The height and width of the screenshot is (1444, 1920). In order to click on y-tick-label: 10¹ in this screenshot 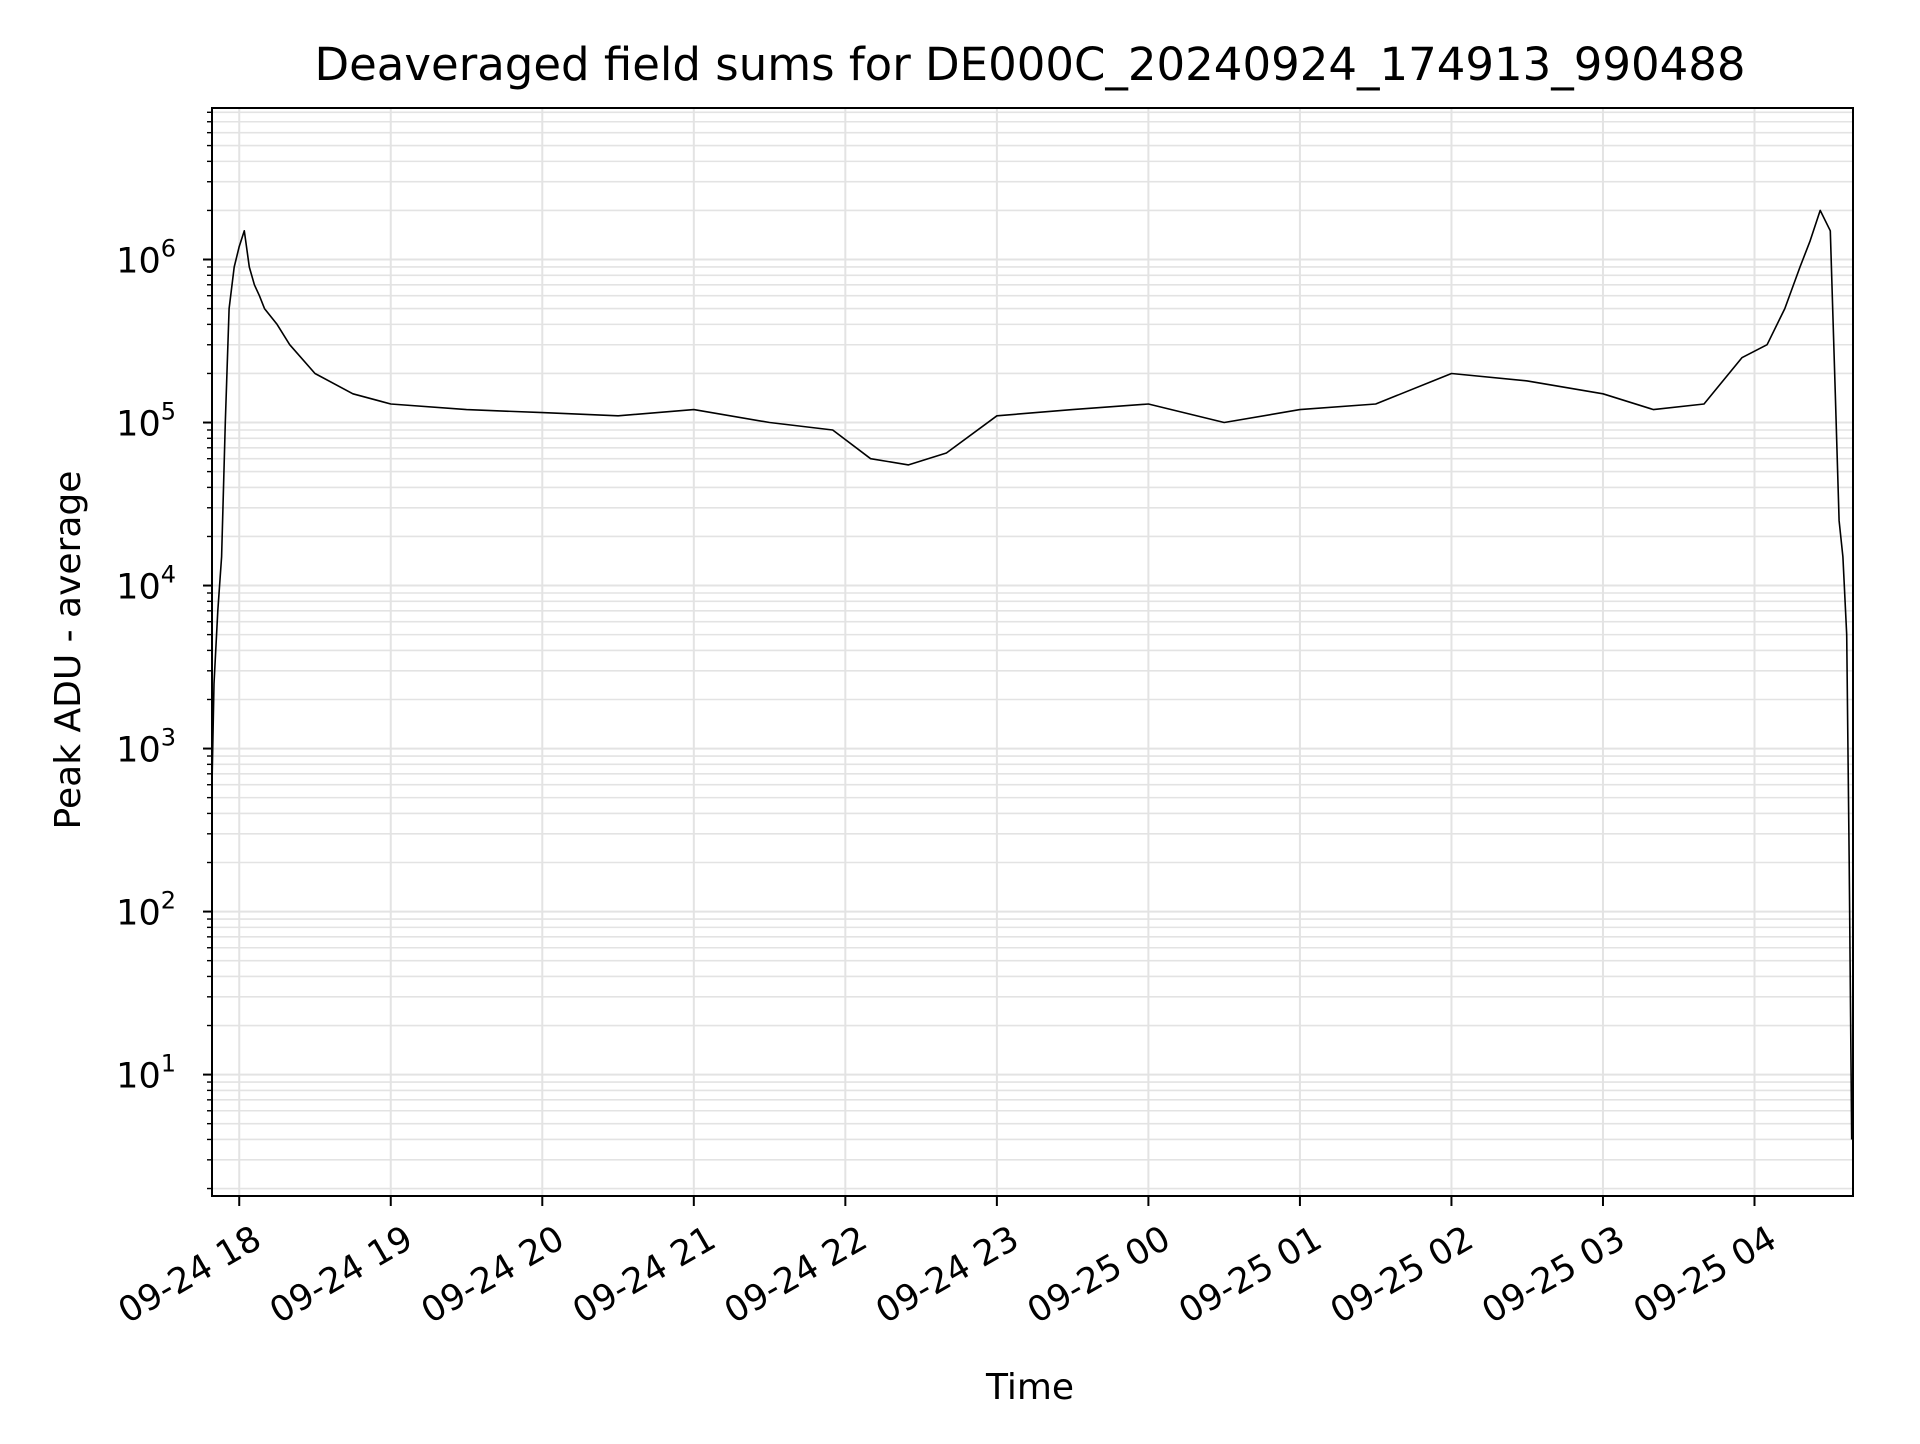, I will do `click(146, 1073)`.